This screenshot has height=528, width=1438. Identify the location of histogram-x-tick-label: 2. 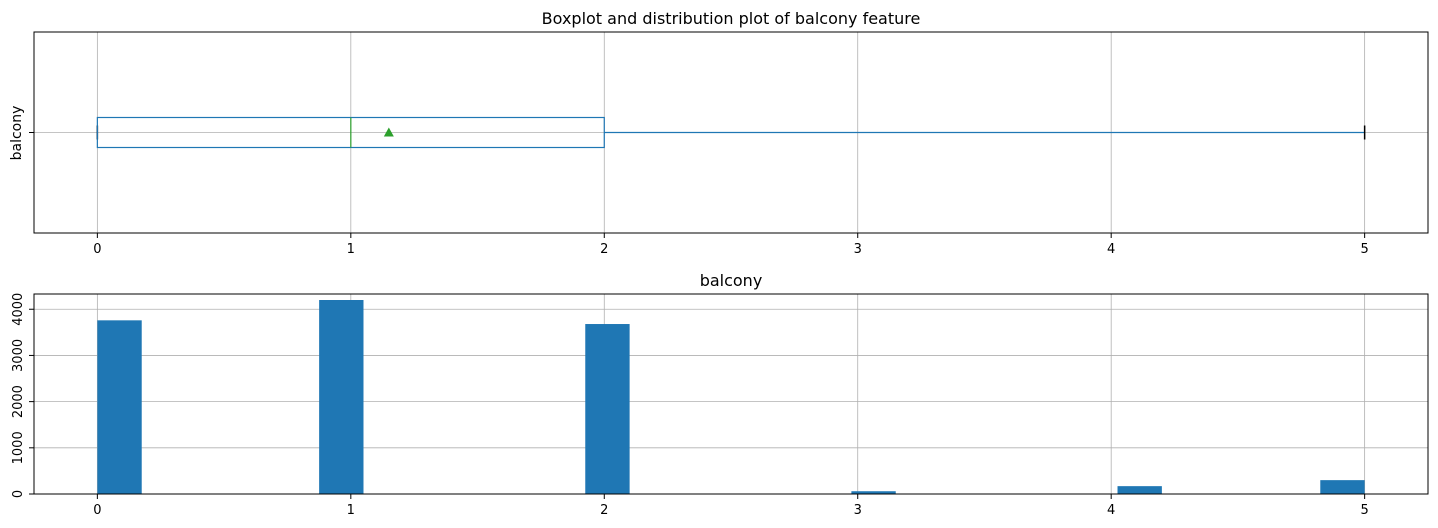
(604, 510).